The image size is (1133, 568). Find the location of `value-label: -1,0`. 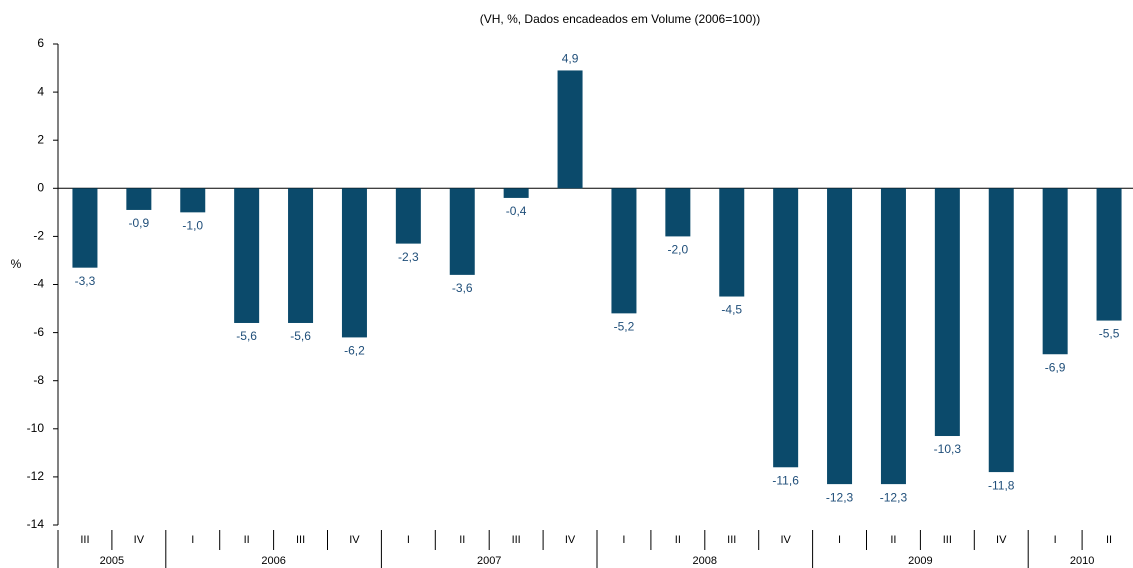

value-label: -1,0 is located at coordinates (192, 226).